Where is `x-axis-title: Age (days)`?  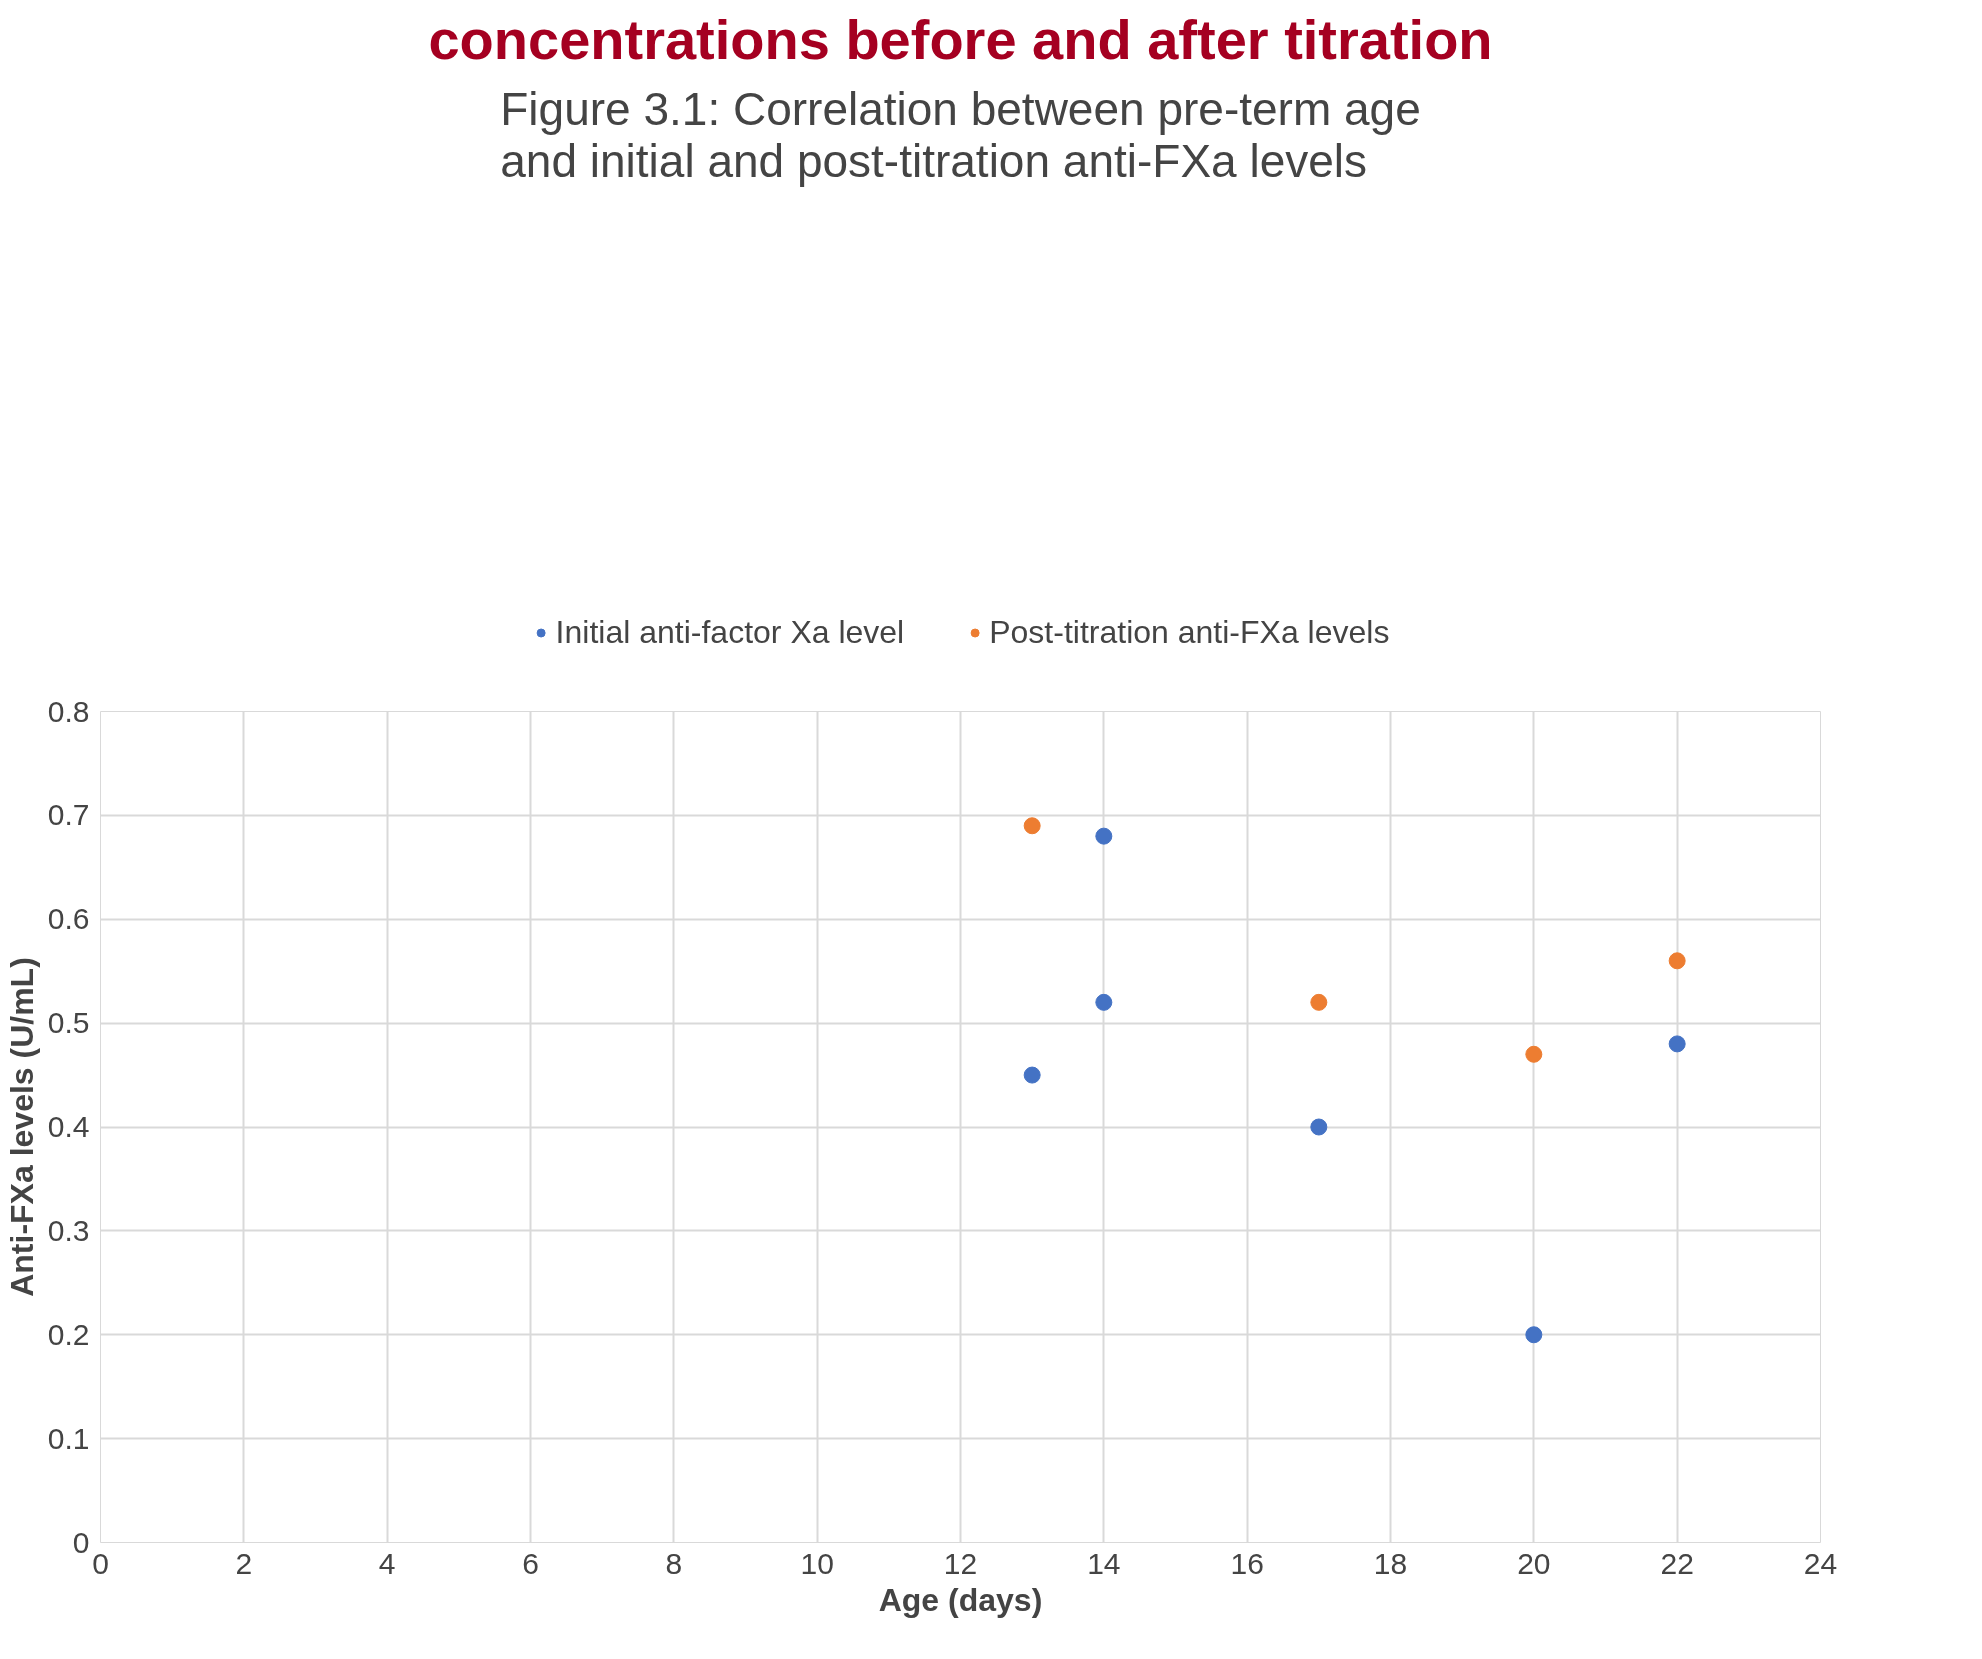 x-axis-title: Age (days) is located at coordinates (960, 1599).